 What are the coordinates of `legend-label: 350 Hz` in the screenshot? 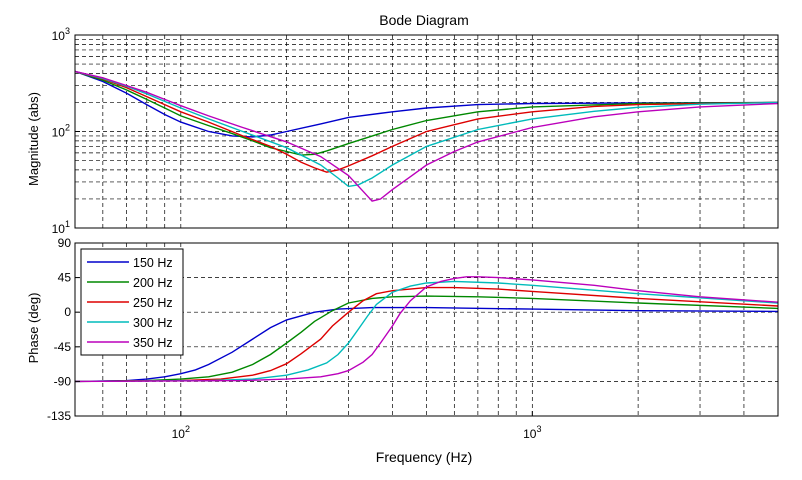 It's located at (153, 343).